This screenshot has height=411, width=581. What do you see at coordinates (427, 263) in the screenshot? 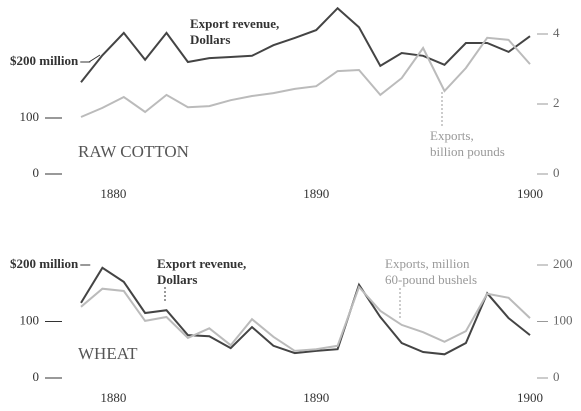
I see `annotation: Exports, million` at bounding box center [427, 263].